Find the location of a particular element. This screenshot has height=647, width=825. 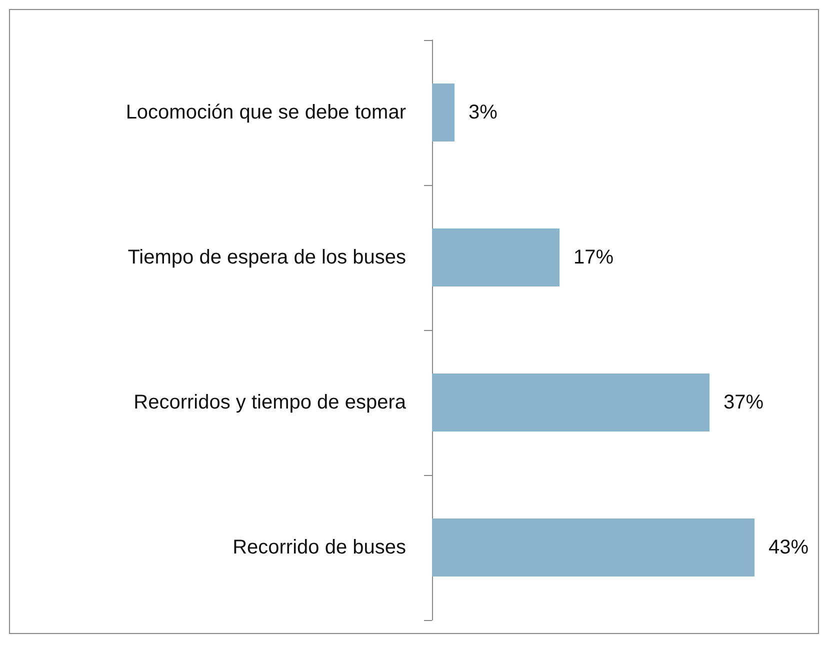

data-label: 43% is located at coordinates (788, 547).